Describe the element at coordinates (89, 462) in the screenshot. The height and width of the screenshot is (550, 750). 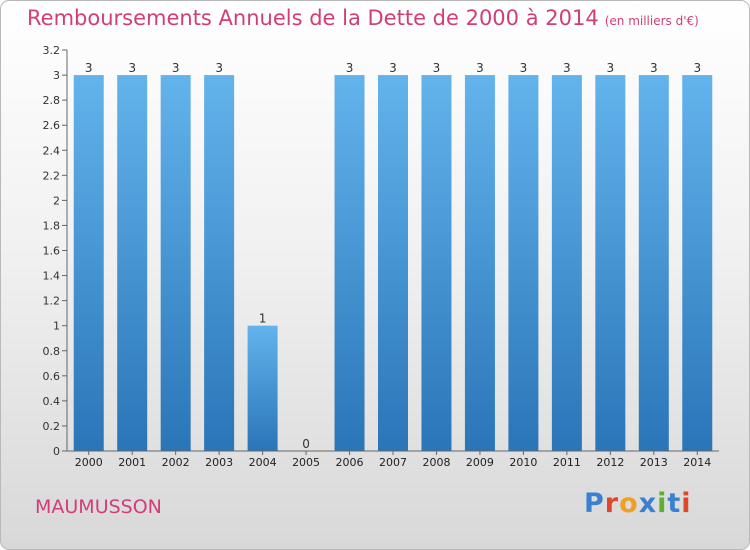
I see `x-tick-label: 2000` at that location.